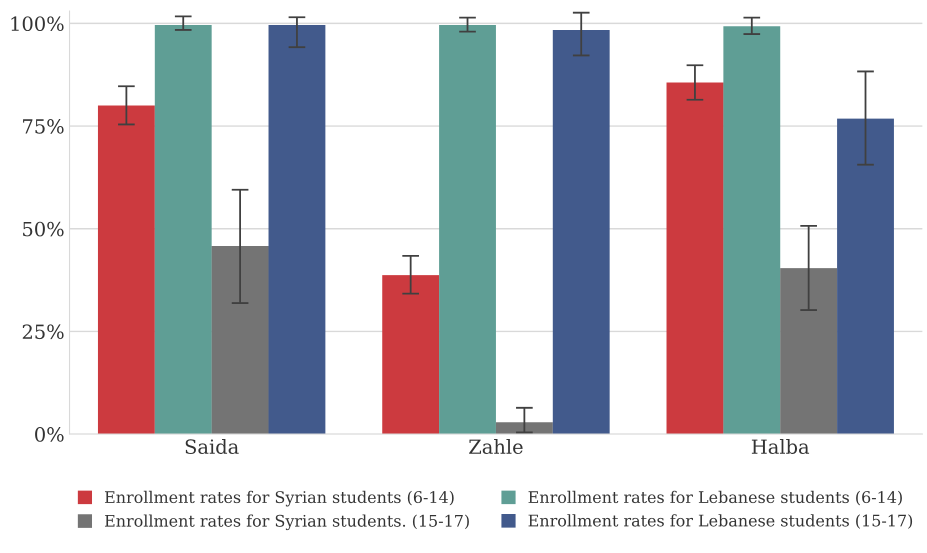 This screenshot has height=553, width=927. Describe the element at coordinates (49, 434) in the screenshot. I see `y-tick-label: 0%` at that location.